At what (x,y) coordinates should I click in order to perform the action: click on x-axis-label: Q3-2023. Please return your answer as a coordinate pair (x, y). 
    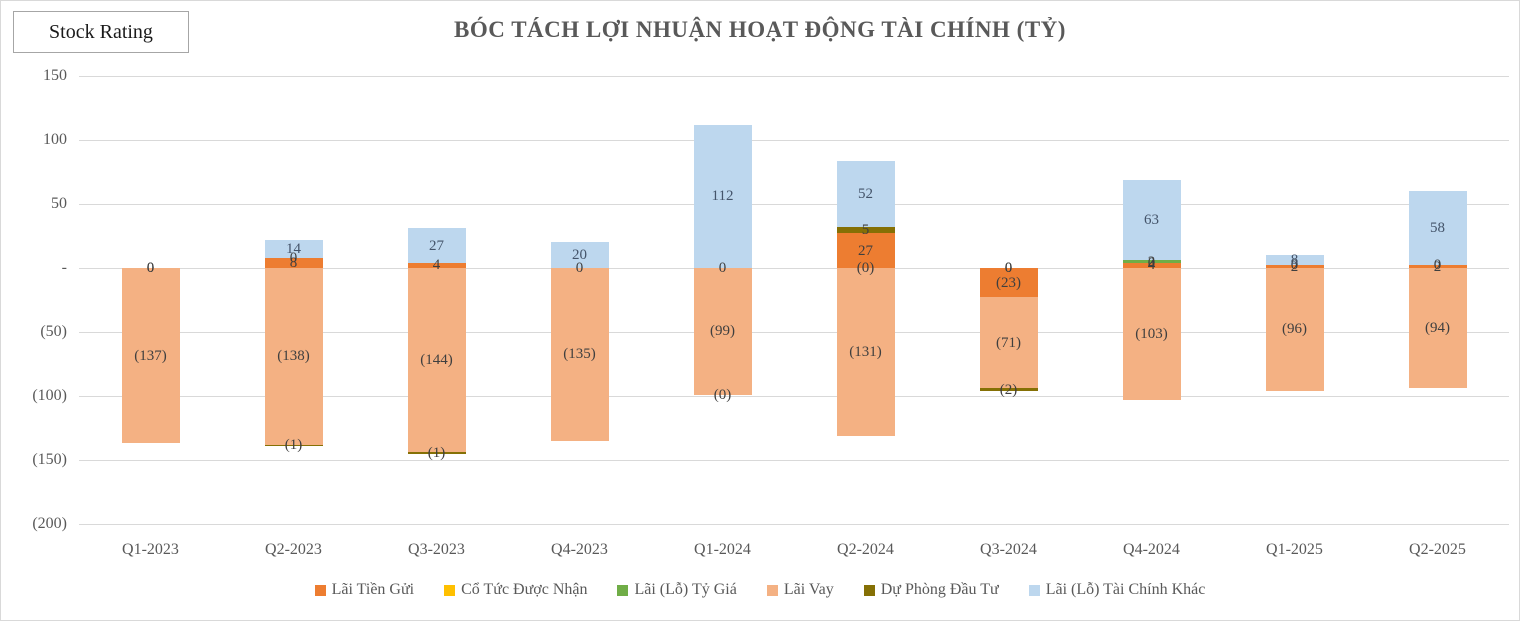
    Looking at the image, I should click on (436, 549).